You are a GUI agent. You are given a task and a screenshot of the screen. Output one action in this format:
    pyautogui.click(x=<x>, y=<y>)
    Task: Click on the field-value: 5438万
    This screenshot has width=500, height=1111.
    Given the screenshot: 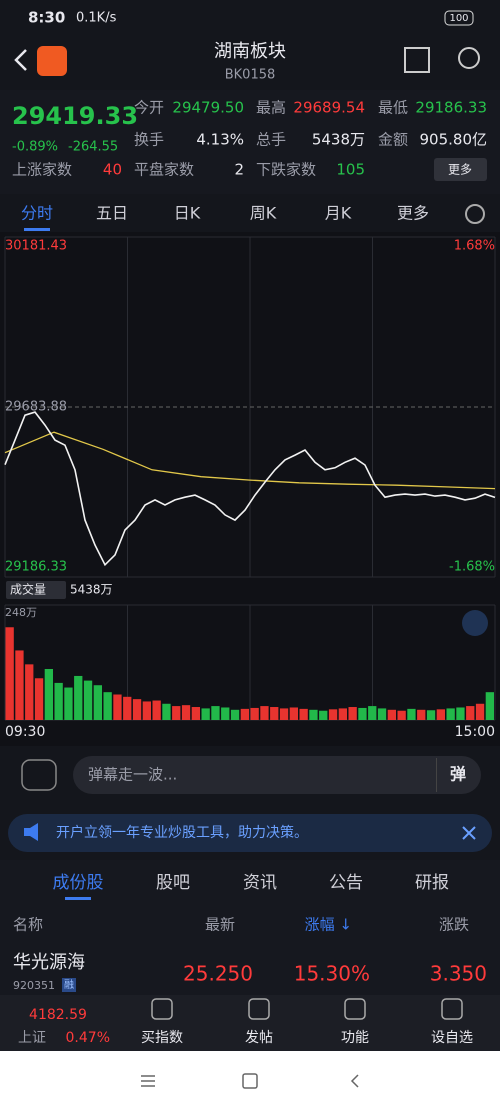 What is the action you would take?
    pyautogui.click(x=338, y=140)
    